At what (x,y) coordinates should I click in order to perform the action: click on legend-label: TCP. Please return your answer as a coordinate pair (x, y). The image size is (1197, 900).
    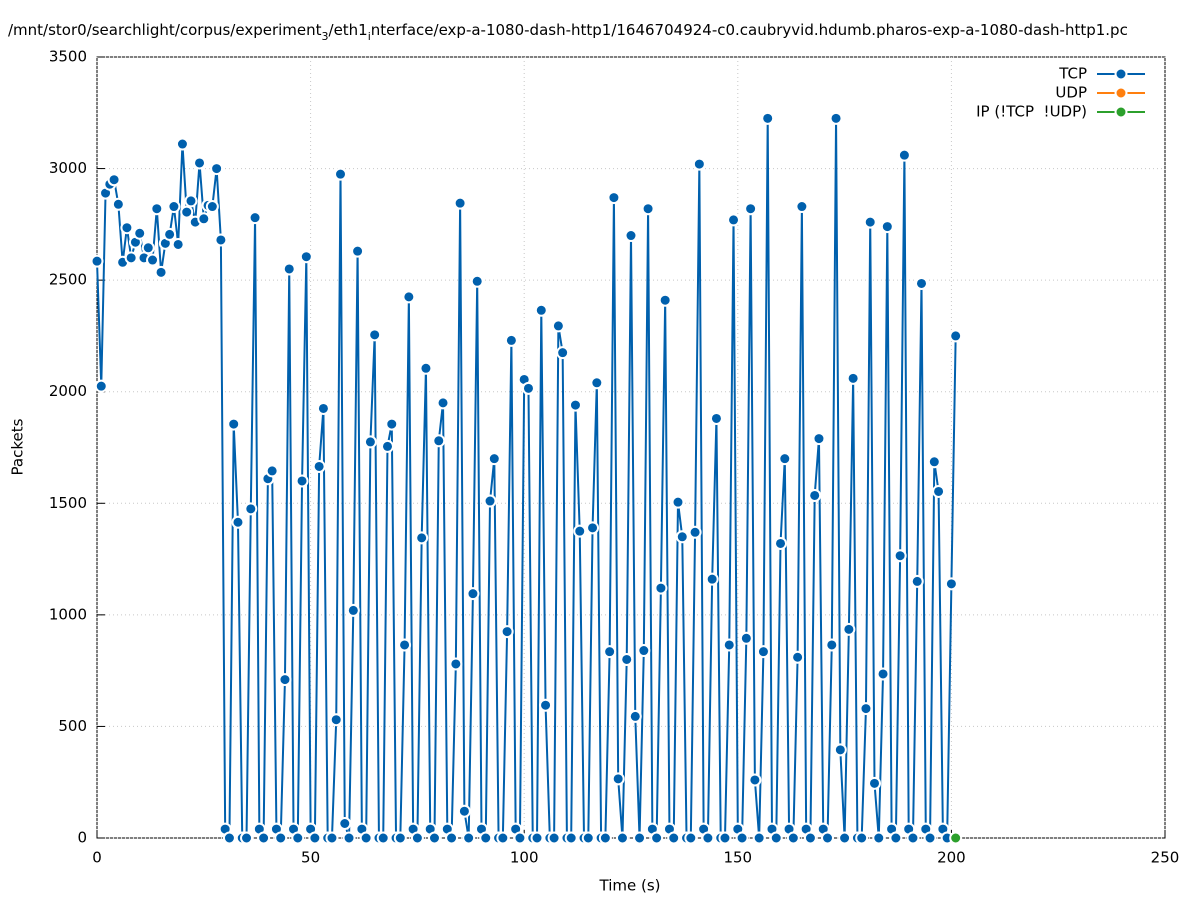
    Looking at the image, I should click on (1072, 74).